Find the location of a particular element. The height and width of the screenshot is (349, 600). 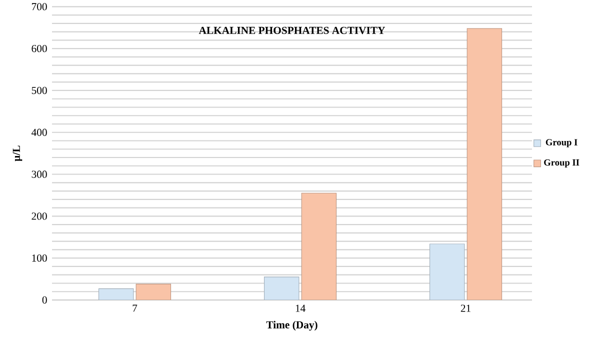

y-tick-label: 400 is located at coordinates (39, 132).